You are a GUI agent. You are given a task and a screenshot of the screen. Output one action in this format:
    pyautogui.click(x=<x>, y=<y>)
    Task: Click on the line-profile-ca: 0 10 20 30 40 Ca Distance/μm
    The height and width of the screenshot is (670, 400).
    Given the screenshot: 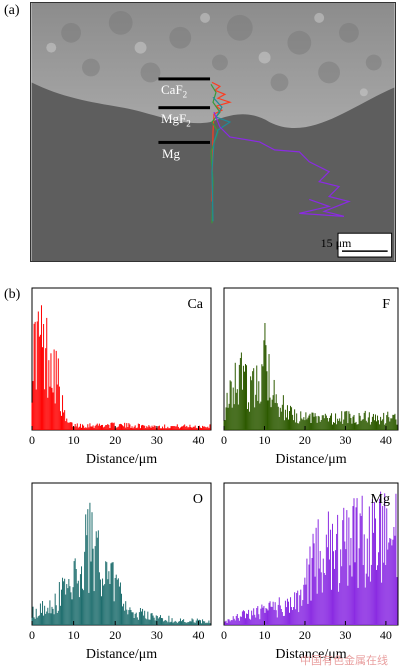 What is the action you would take?
    pyautogui.click(x=120, y=377)
    